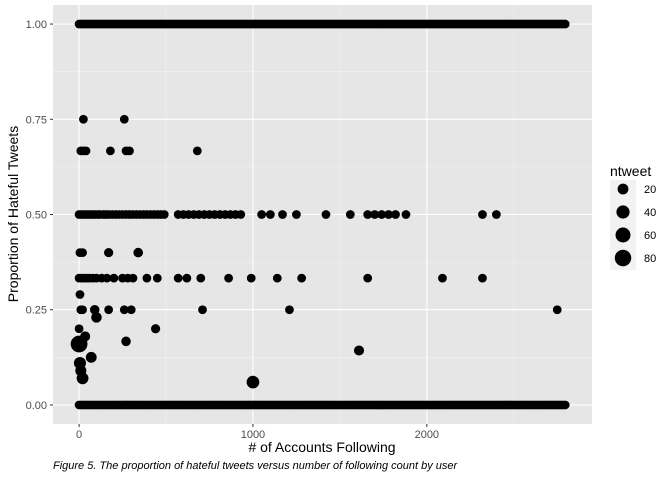 This screenshot has height=480, width=672. I want to click on y-axis-ticks: 0.00 0.25 0.50 0.75 1.00, so click(39, 215).